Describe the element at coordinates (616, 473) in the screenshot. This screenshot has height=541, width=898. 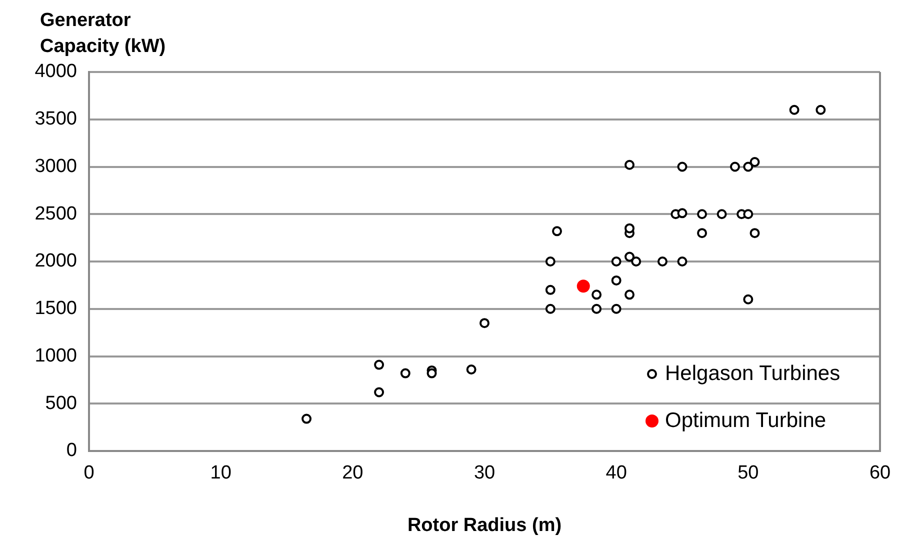
I see `x-tick-label: 40` at that location.